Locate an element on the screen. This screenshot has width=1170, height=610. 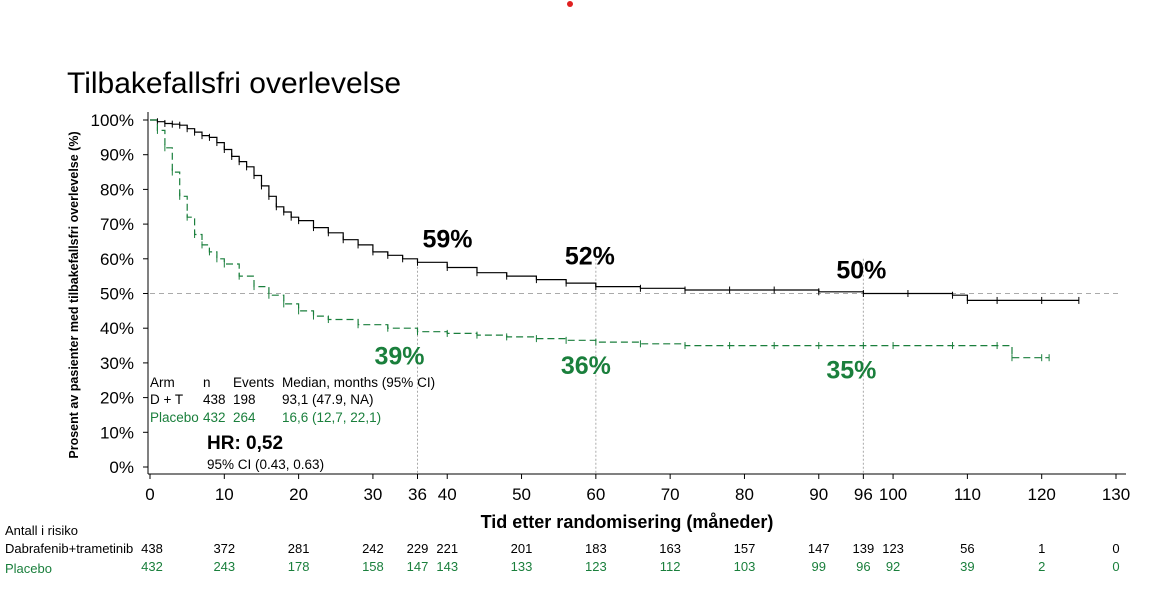
percent-annotation: 50% is located at coordinates (861, 271).